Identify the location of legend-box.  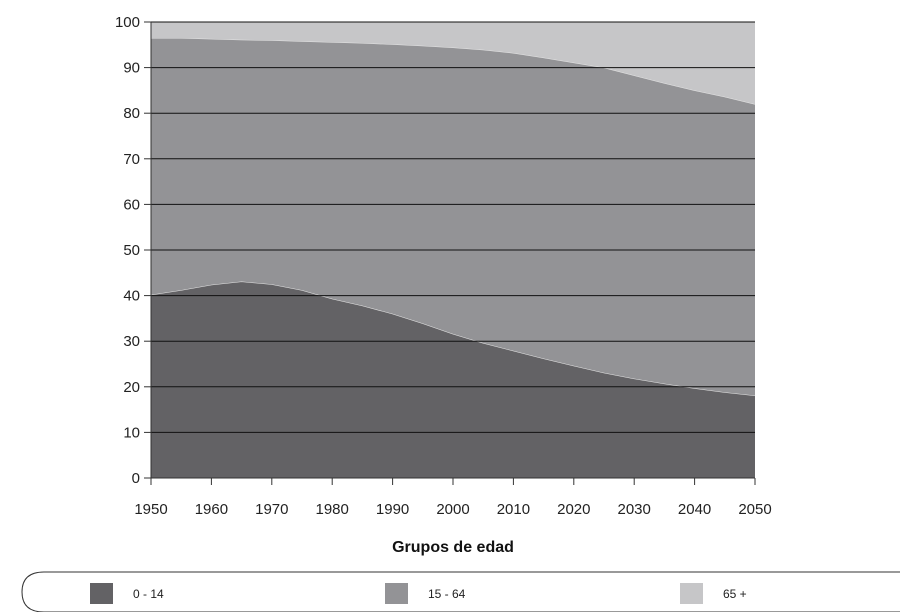
(460, 591).